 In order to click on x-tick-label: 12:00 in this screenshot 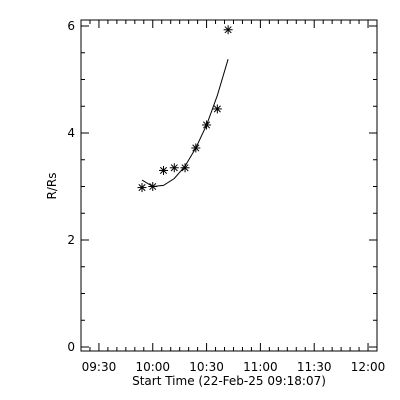, I will do `click(368, 367)`.